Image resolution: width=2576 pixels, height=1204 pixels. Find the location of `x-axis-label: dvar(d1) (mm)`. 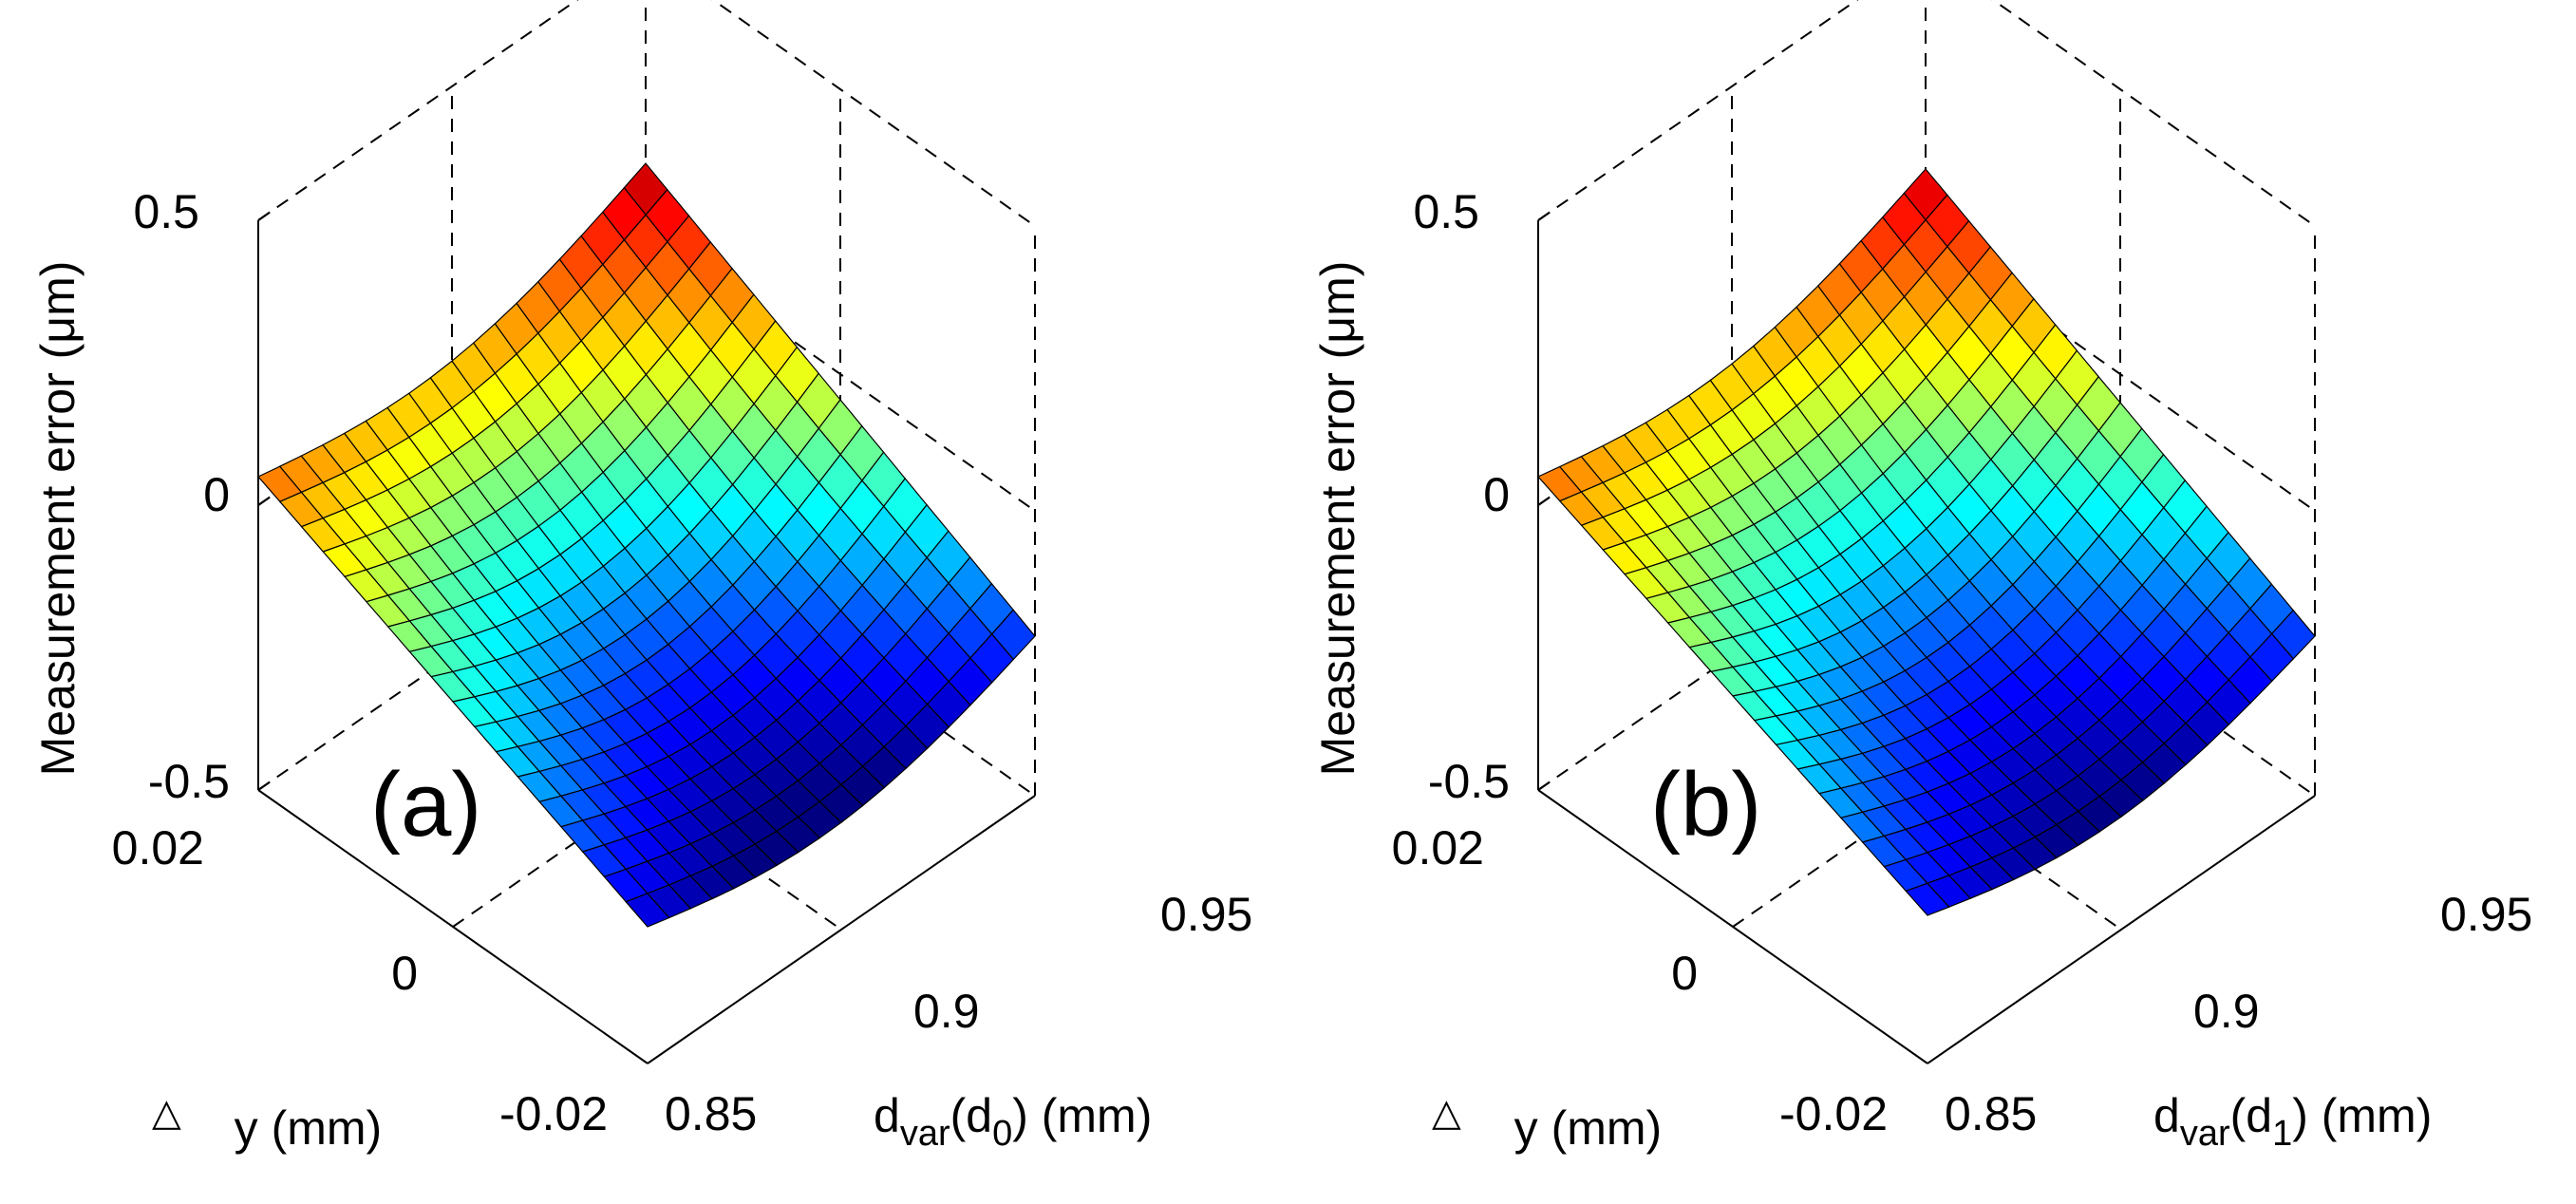

x-axis-label: dvar(d1) (mm) is located at coordinates (2292, 1121).